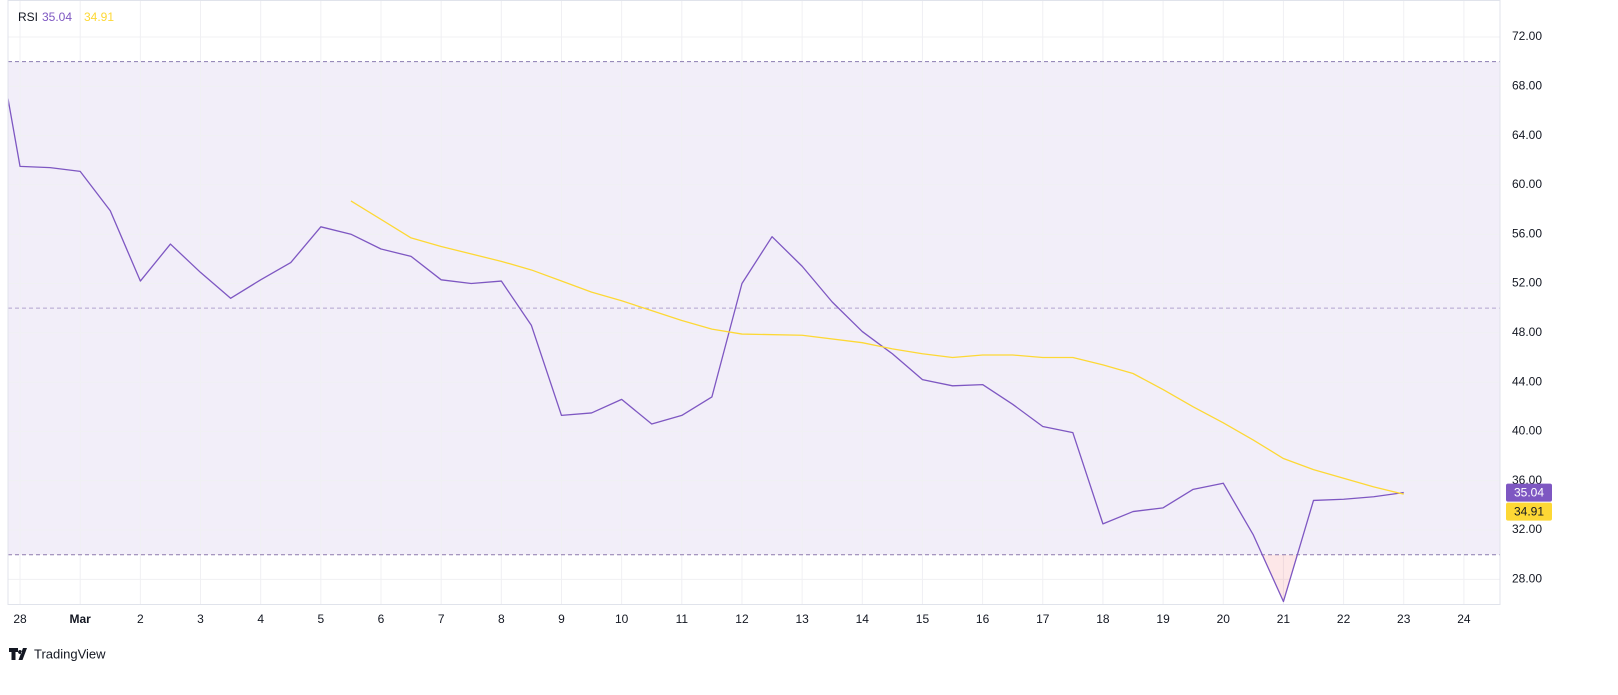 The height and width of the screenshot is (695, 1618). What do you see at coordinates (70, 653) in the screenshot?
I see `brand-name: TradingView` at bounding box center [70, 653].